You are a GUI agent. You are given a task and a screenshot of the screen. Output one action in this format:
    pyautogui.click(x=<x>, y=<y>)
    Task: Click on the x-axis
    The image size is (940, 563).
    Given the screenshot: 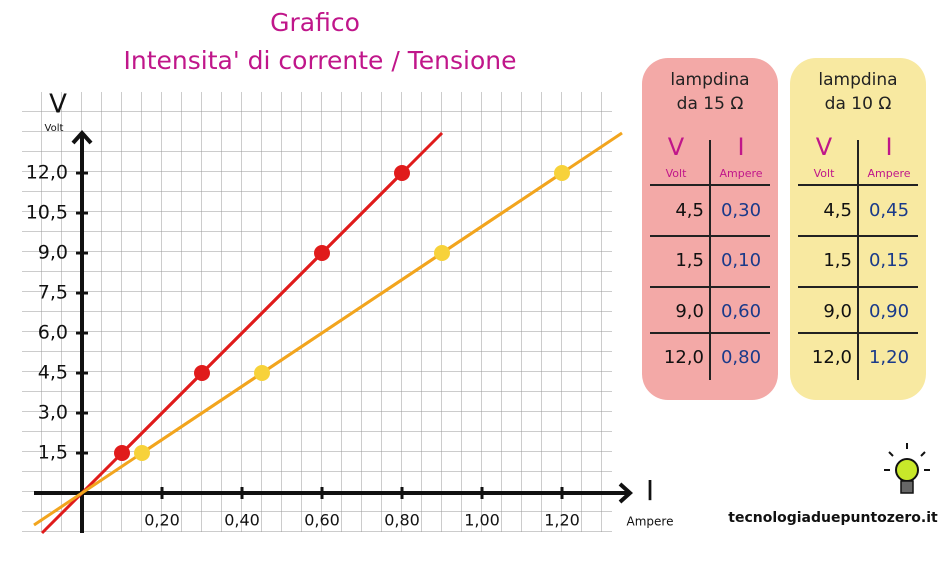 What is the action you would take?
    pyautogui.click(x=333, y=493)
    